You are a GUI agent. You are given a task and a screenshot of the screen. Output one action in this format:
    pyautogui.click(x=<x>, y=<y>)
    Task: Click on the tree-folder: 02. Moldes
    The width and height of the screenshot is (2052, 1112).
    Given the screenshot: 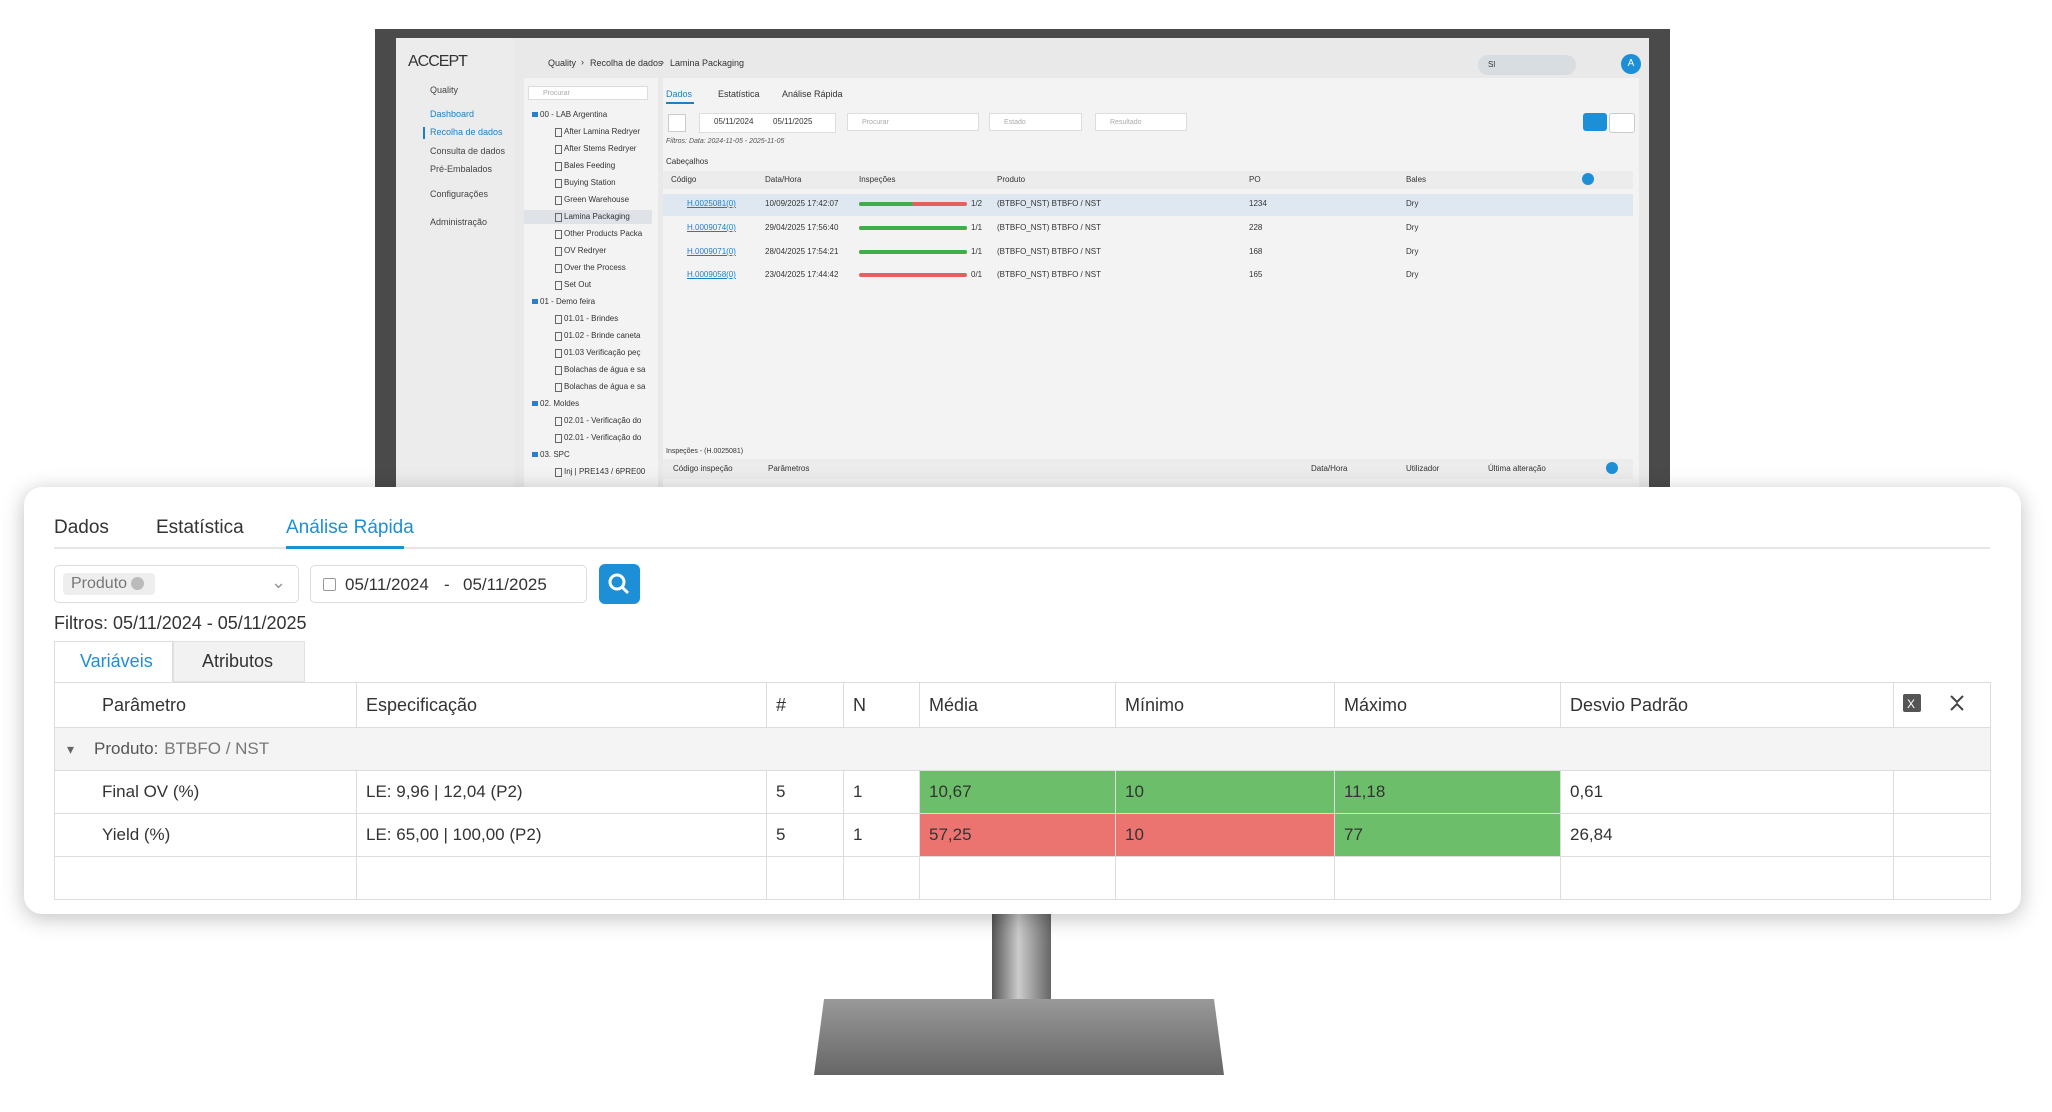 What is the action you would take?
    pyautogui.click(x=560, y=403)
    